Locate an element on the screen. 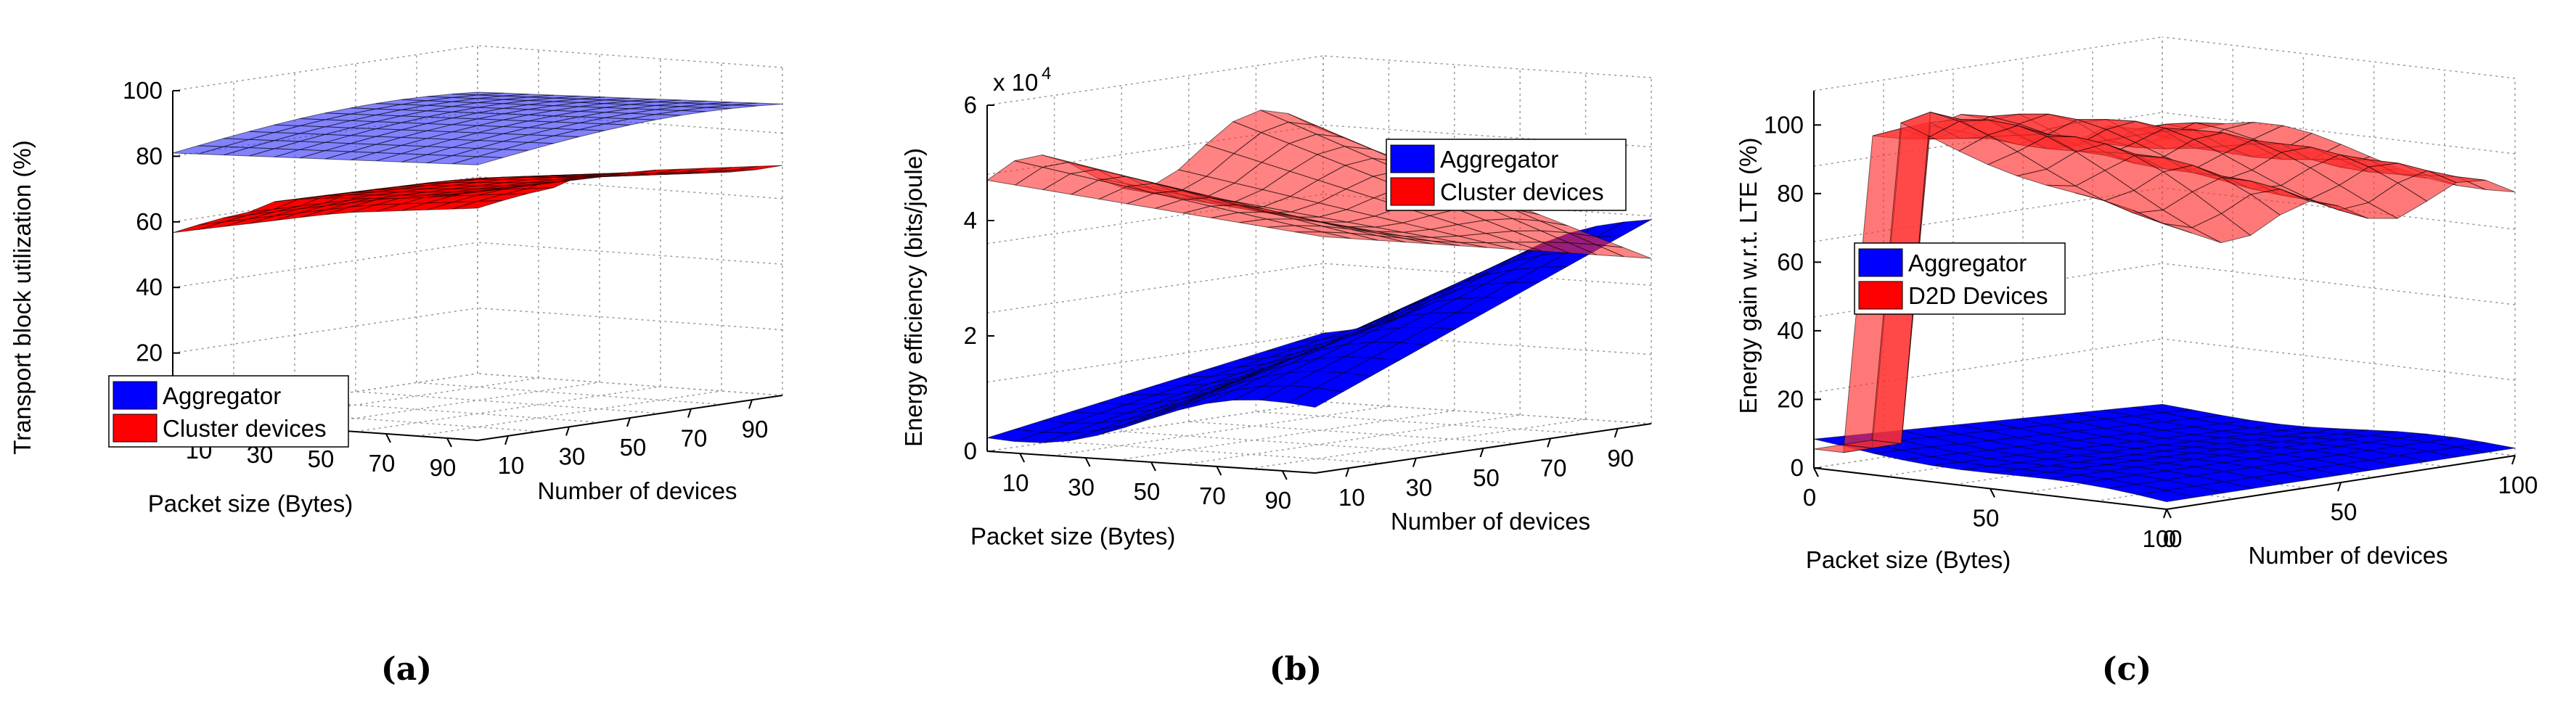 The image size is (2576, 703). legend: Aggregator Cluster devices is located at coordinates (1506, 175).